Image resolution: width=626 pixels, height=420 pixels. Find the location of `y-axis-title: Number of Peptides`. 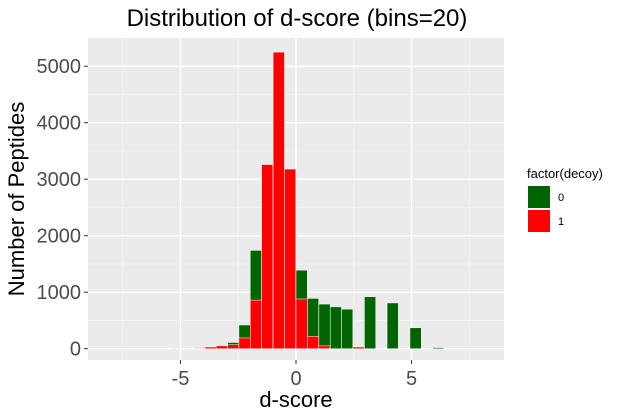

y-axis-title: Number of Peptides is located at coordinates (16, 199).